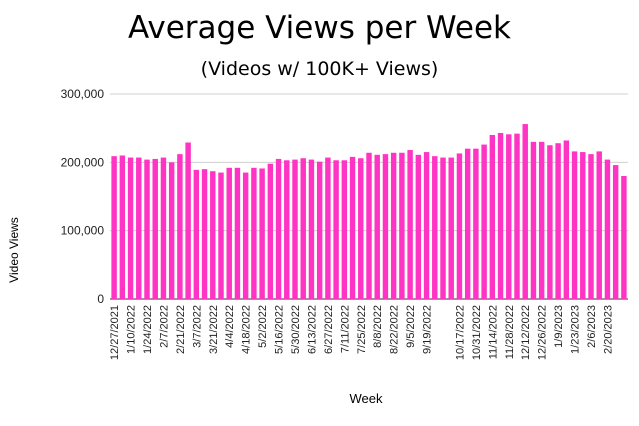  What do you see at coordinates (197, 326) in the screenshot?
I see `x-tick-label: 3/7/2022` at bounding box center [197, 326].